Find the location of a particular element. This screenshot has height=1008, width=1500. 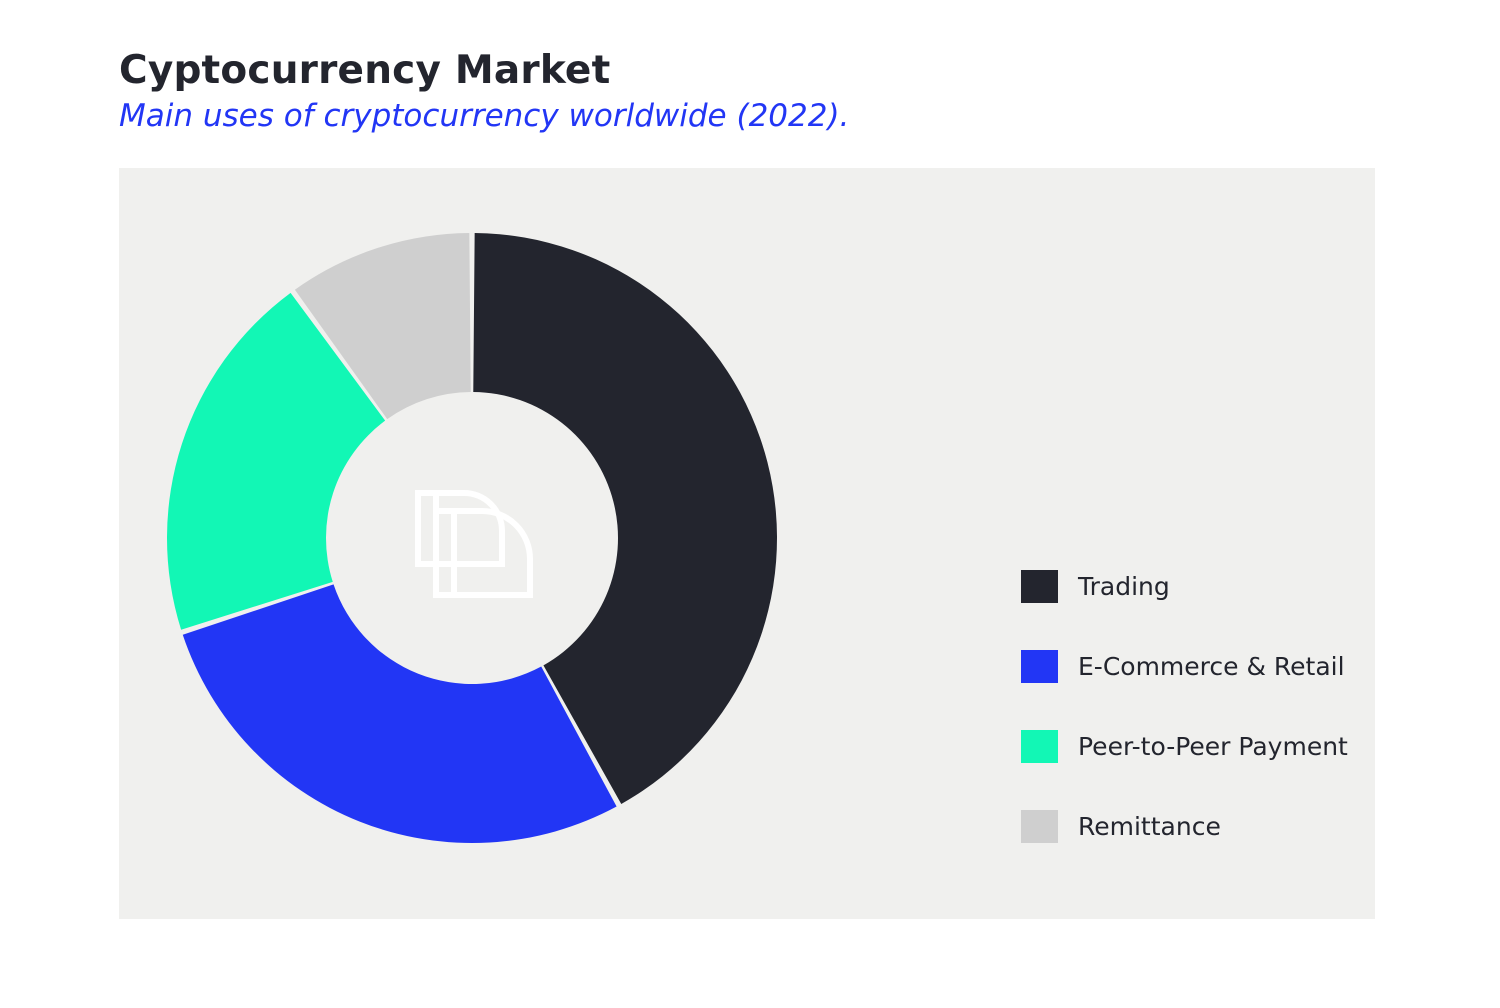

legend-item-e-commerce-retail: E-Commerce & Retail is located at coordinates (1184, 666).